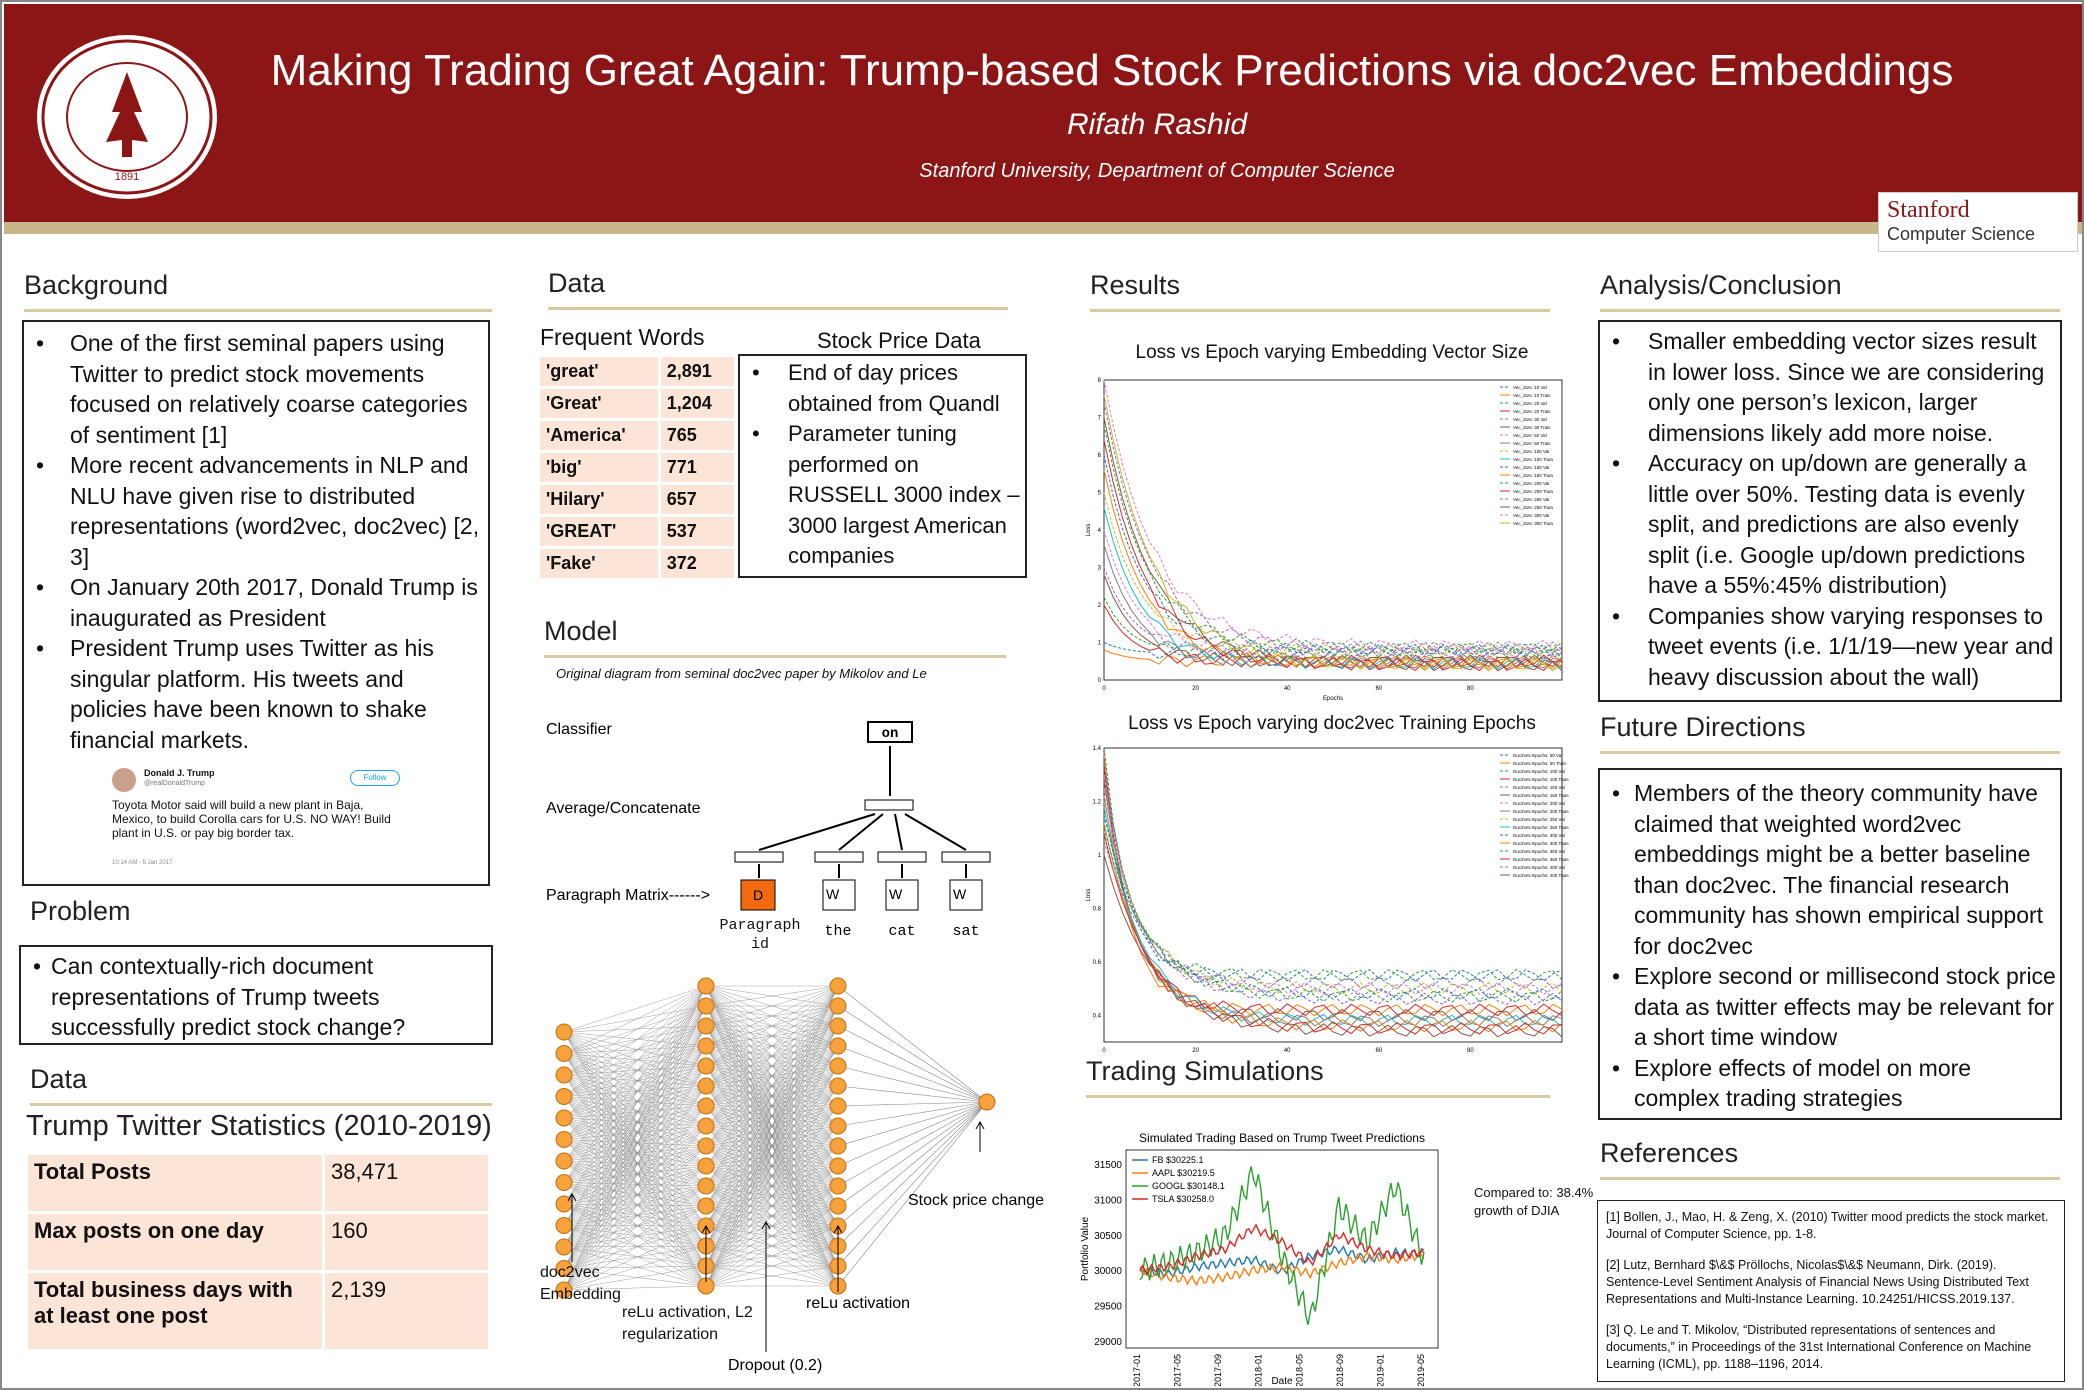  What do you see at coordinates (1541, 827) in the screenshot?
I see `legend-entry: Doc2Vec Epochs: 250 Train` at bounding box center [1541, 827].